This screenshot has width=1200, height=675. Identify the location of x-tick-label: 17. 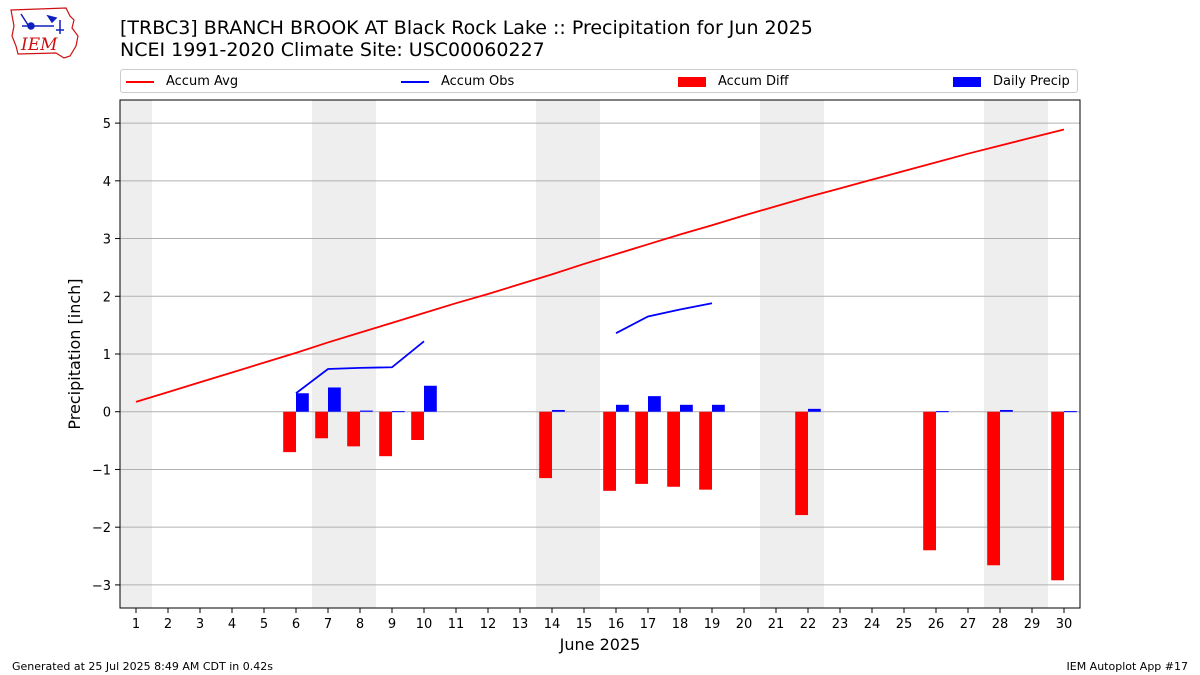
(648, 624).